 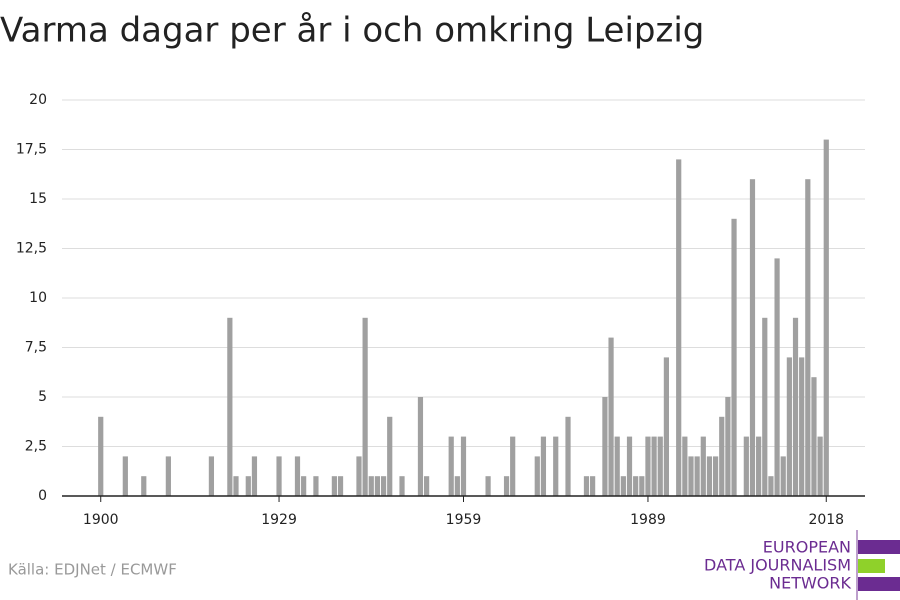 What do you see at coordinates (826, 520) in the screenshot?
I see `x-tick-label: 2018` at bounding box center [826, 520].